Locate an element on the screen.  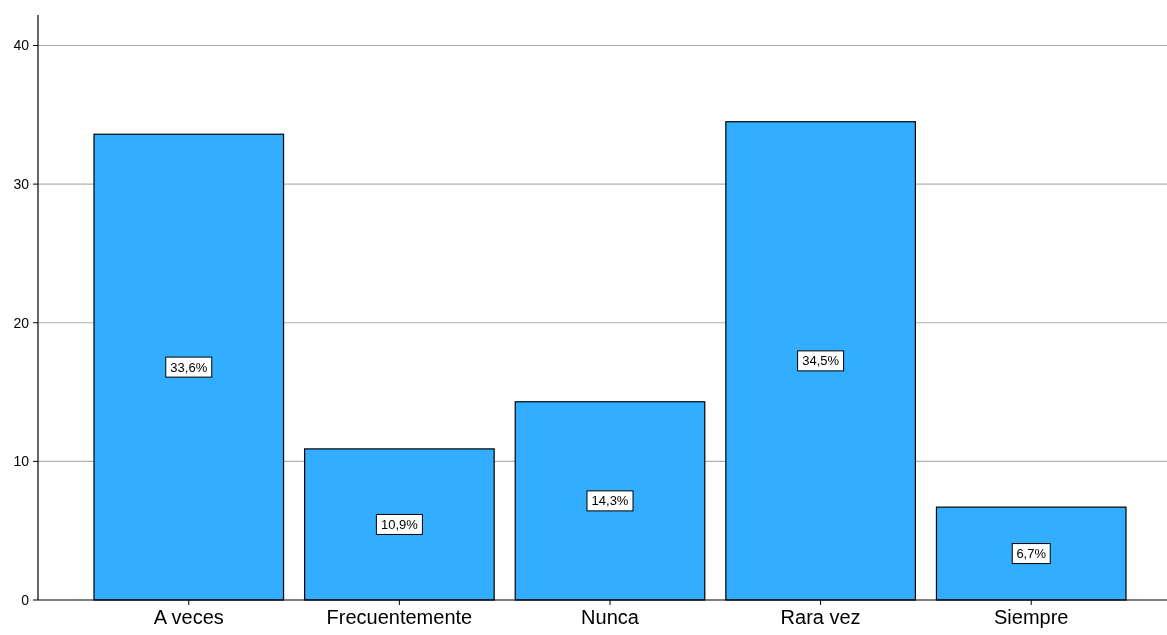
data-label: 33,6% is located at coordinates (189, 367).